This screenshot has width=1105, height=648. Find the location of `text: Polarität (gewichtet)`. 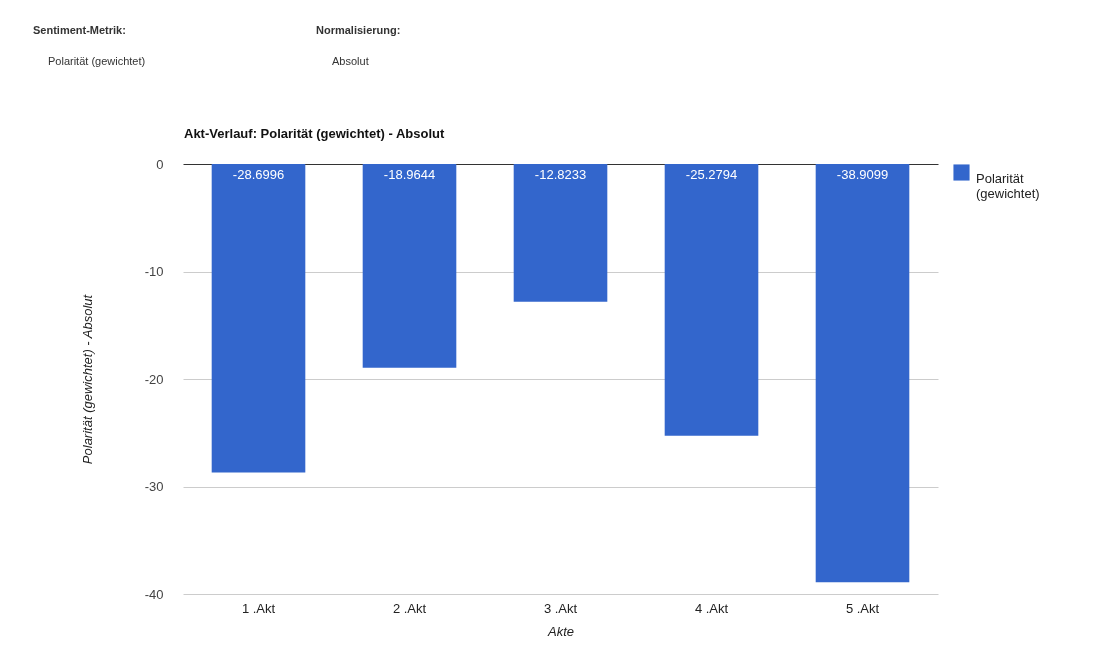

text: Polarität (gewichtet) is located at coordinates (97, 61).